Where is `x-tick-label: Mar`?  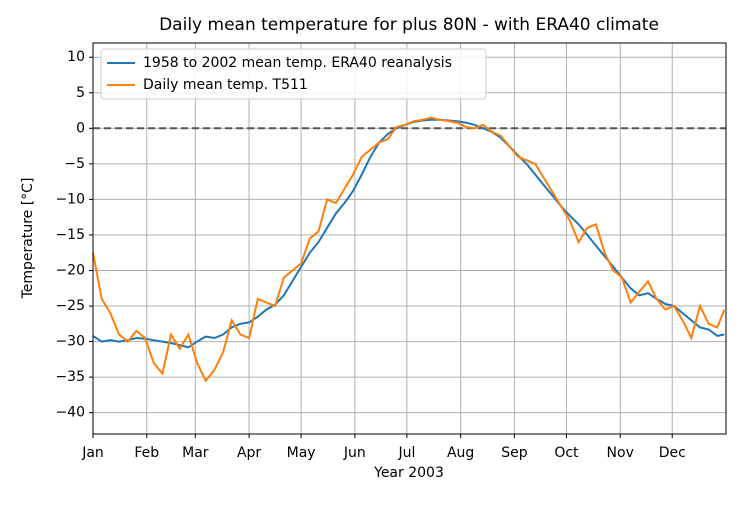 x-tick-label: Mar is located at coordinates (195, 453).